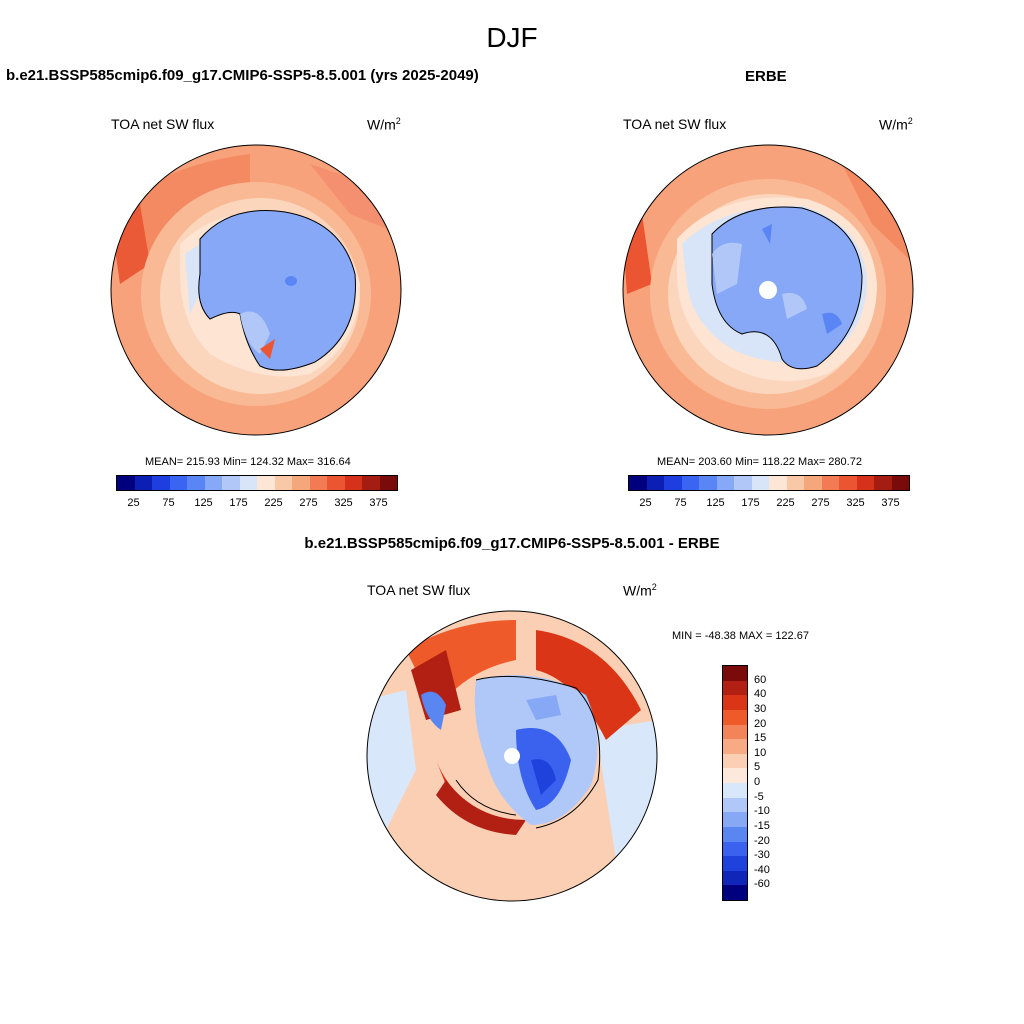 Image resolution: width=1024 pixels, height=1024 pixels. What do you see at coordinates (163, 124) in the screenshot?
I see `model-variable-label: TOA net SW flux` at bounding box center [163, 124].